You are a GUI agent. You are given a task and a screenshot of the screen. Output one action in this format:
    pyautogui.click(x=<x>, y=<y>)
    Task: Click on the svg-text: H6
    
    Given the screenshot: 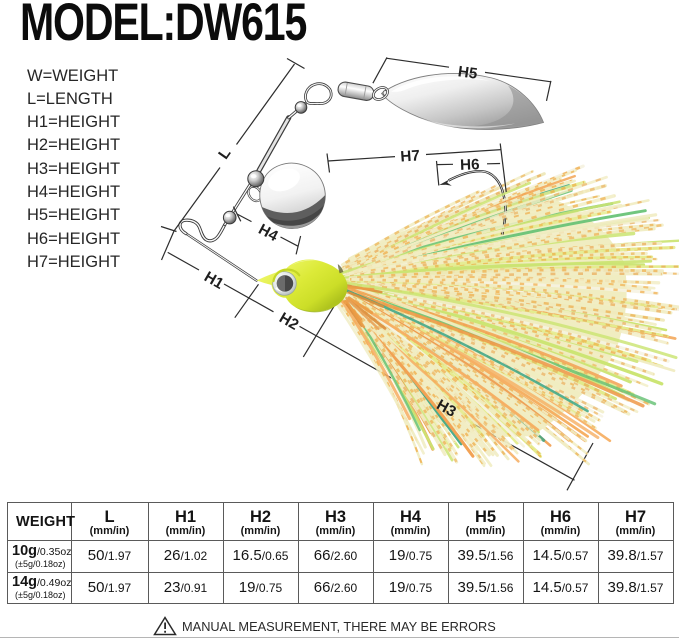 What is the action you would take?
    pyautogui.click(x=470, y=165)
    